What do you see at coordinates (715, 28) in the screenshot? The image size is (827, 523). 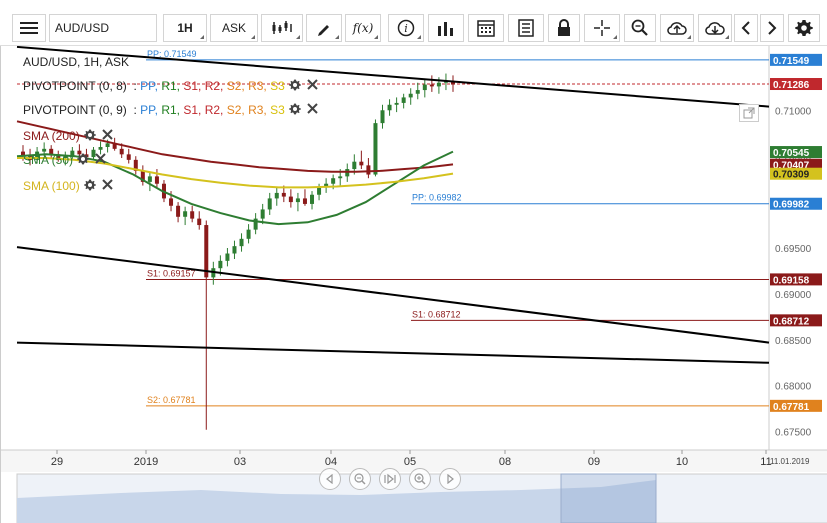 I see `cloud-download-icon` at bounding box center [715, 28].